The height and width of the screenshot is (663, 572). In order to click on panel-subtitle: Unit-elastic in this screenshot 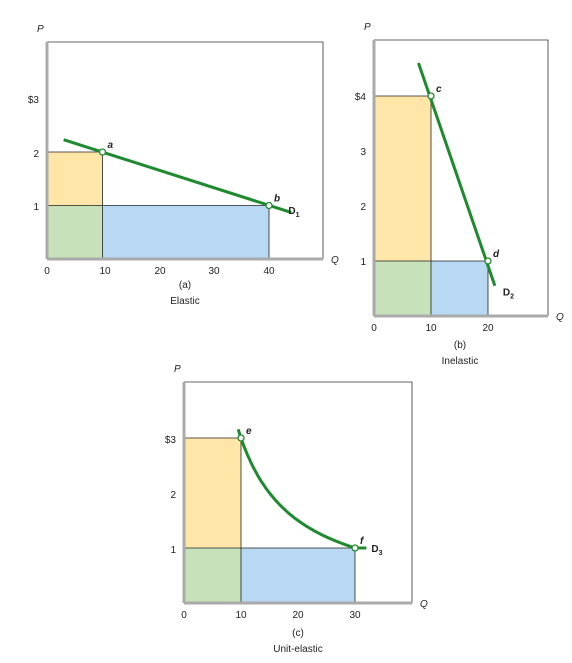, I will do `click(297, 649)`.